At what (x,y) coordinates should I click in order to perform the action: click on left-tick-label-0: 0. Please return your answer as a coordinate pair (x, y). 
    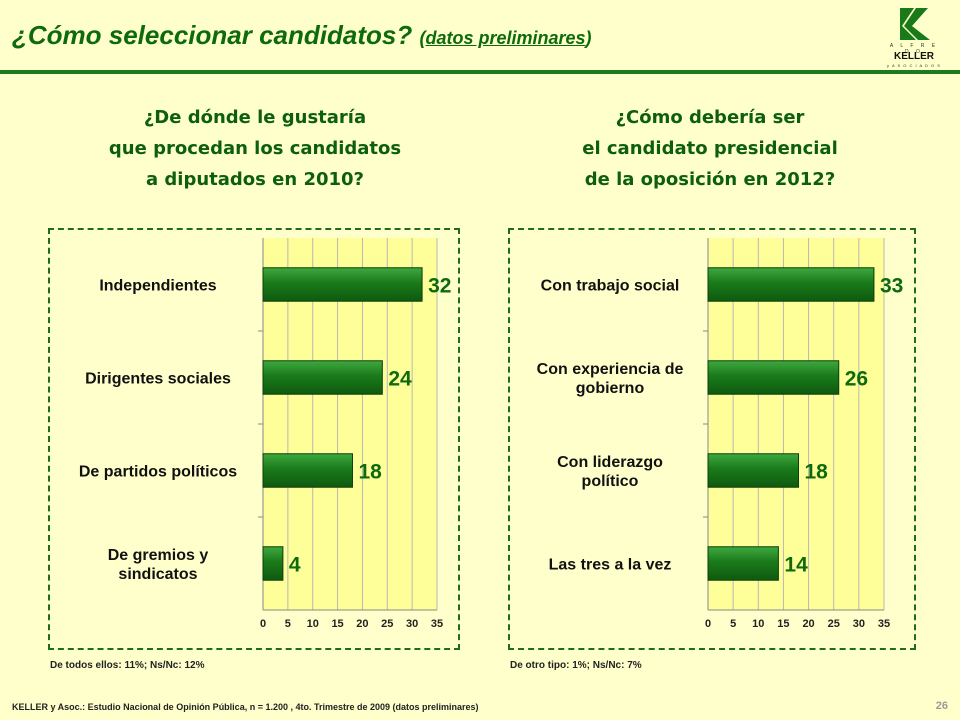
    Looking at the image, I should click on (263, 624).